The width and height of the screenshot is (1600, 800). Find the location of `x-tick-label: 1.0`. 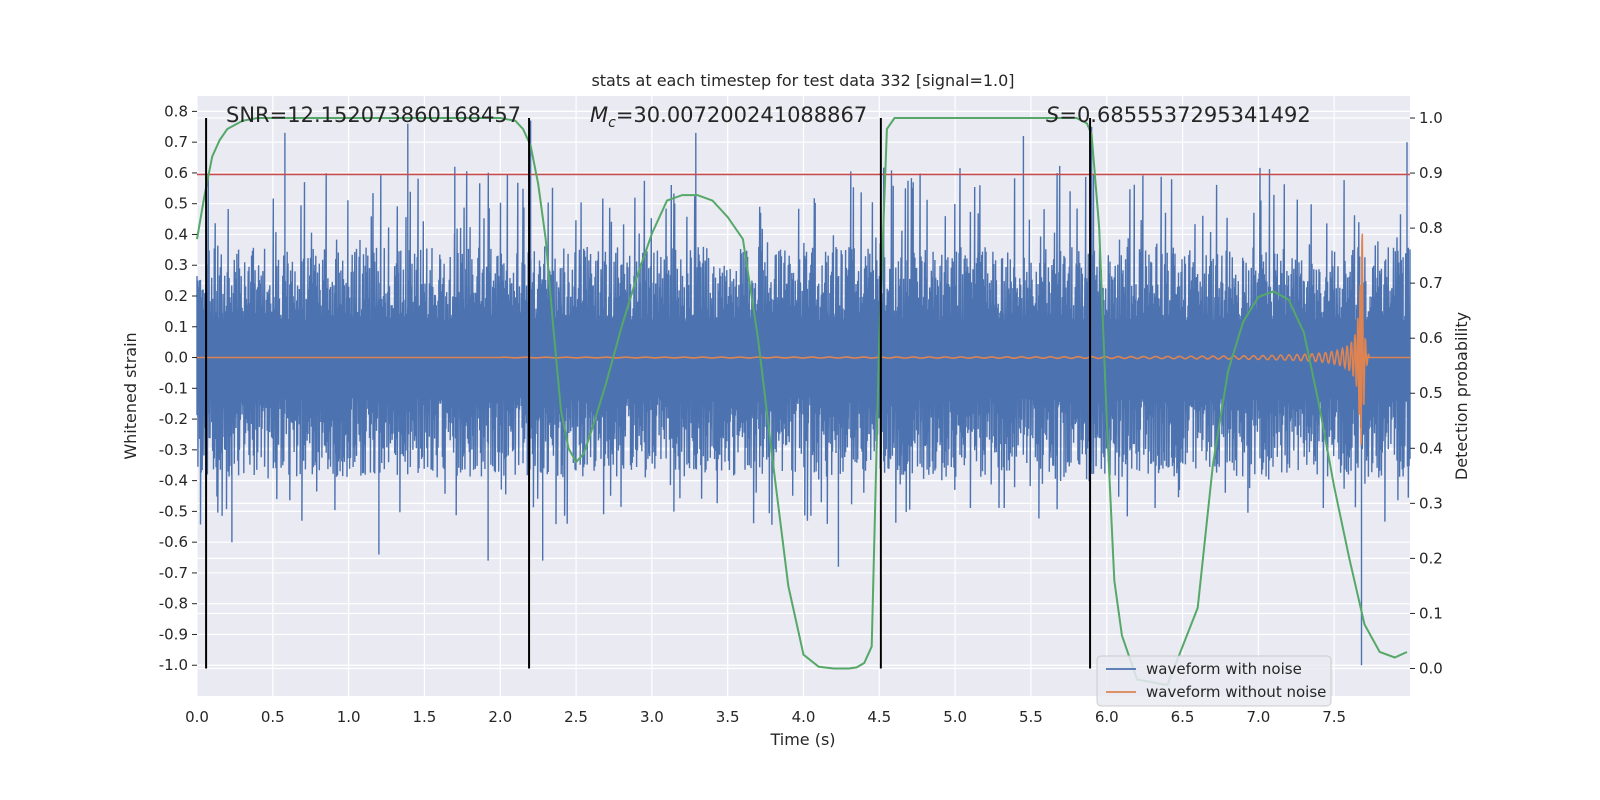

x-tick-label: 1.0 is located at coordinates (349, 717).